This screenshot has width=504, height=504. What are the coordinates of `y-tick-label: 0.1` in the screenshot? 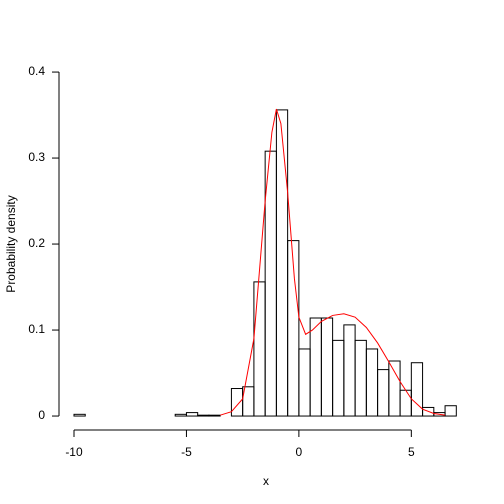 It's located at (36, 329).